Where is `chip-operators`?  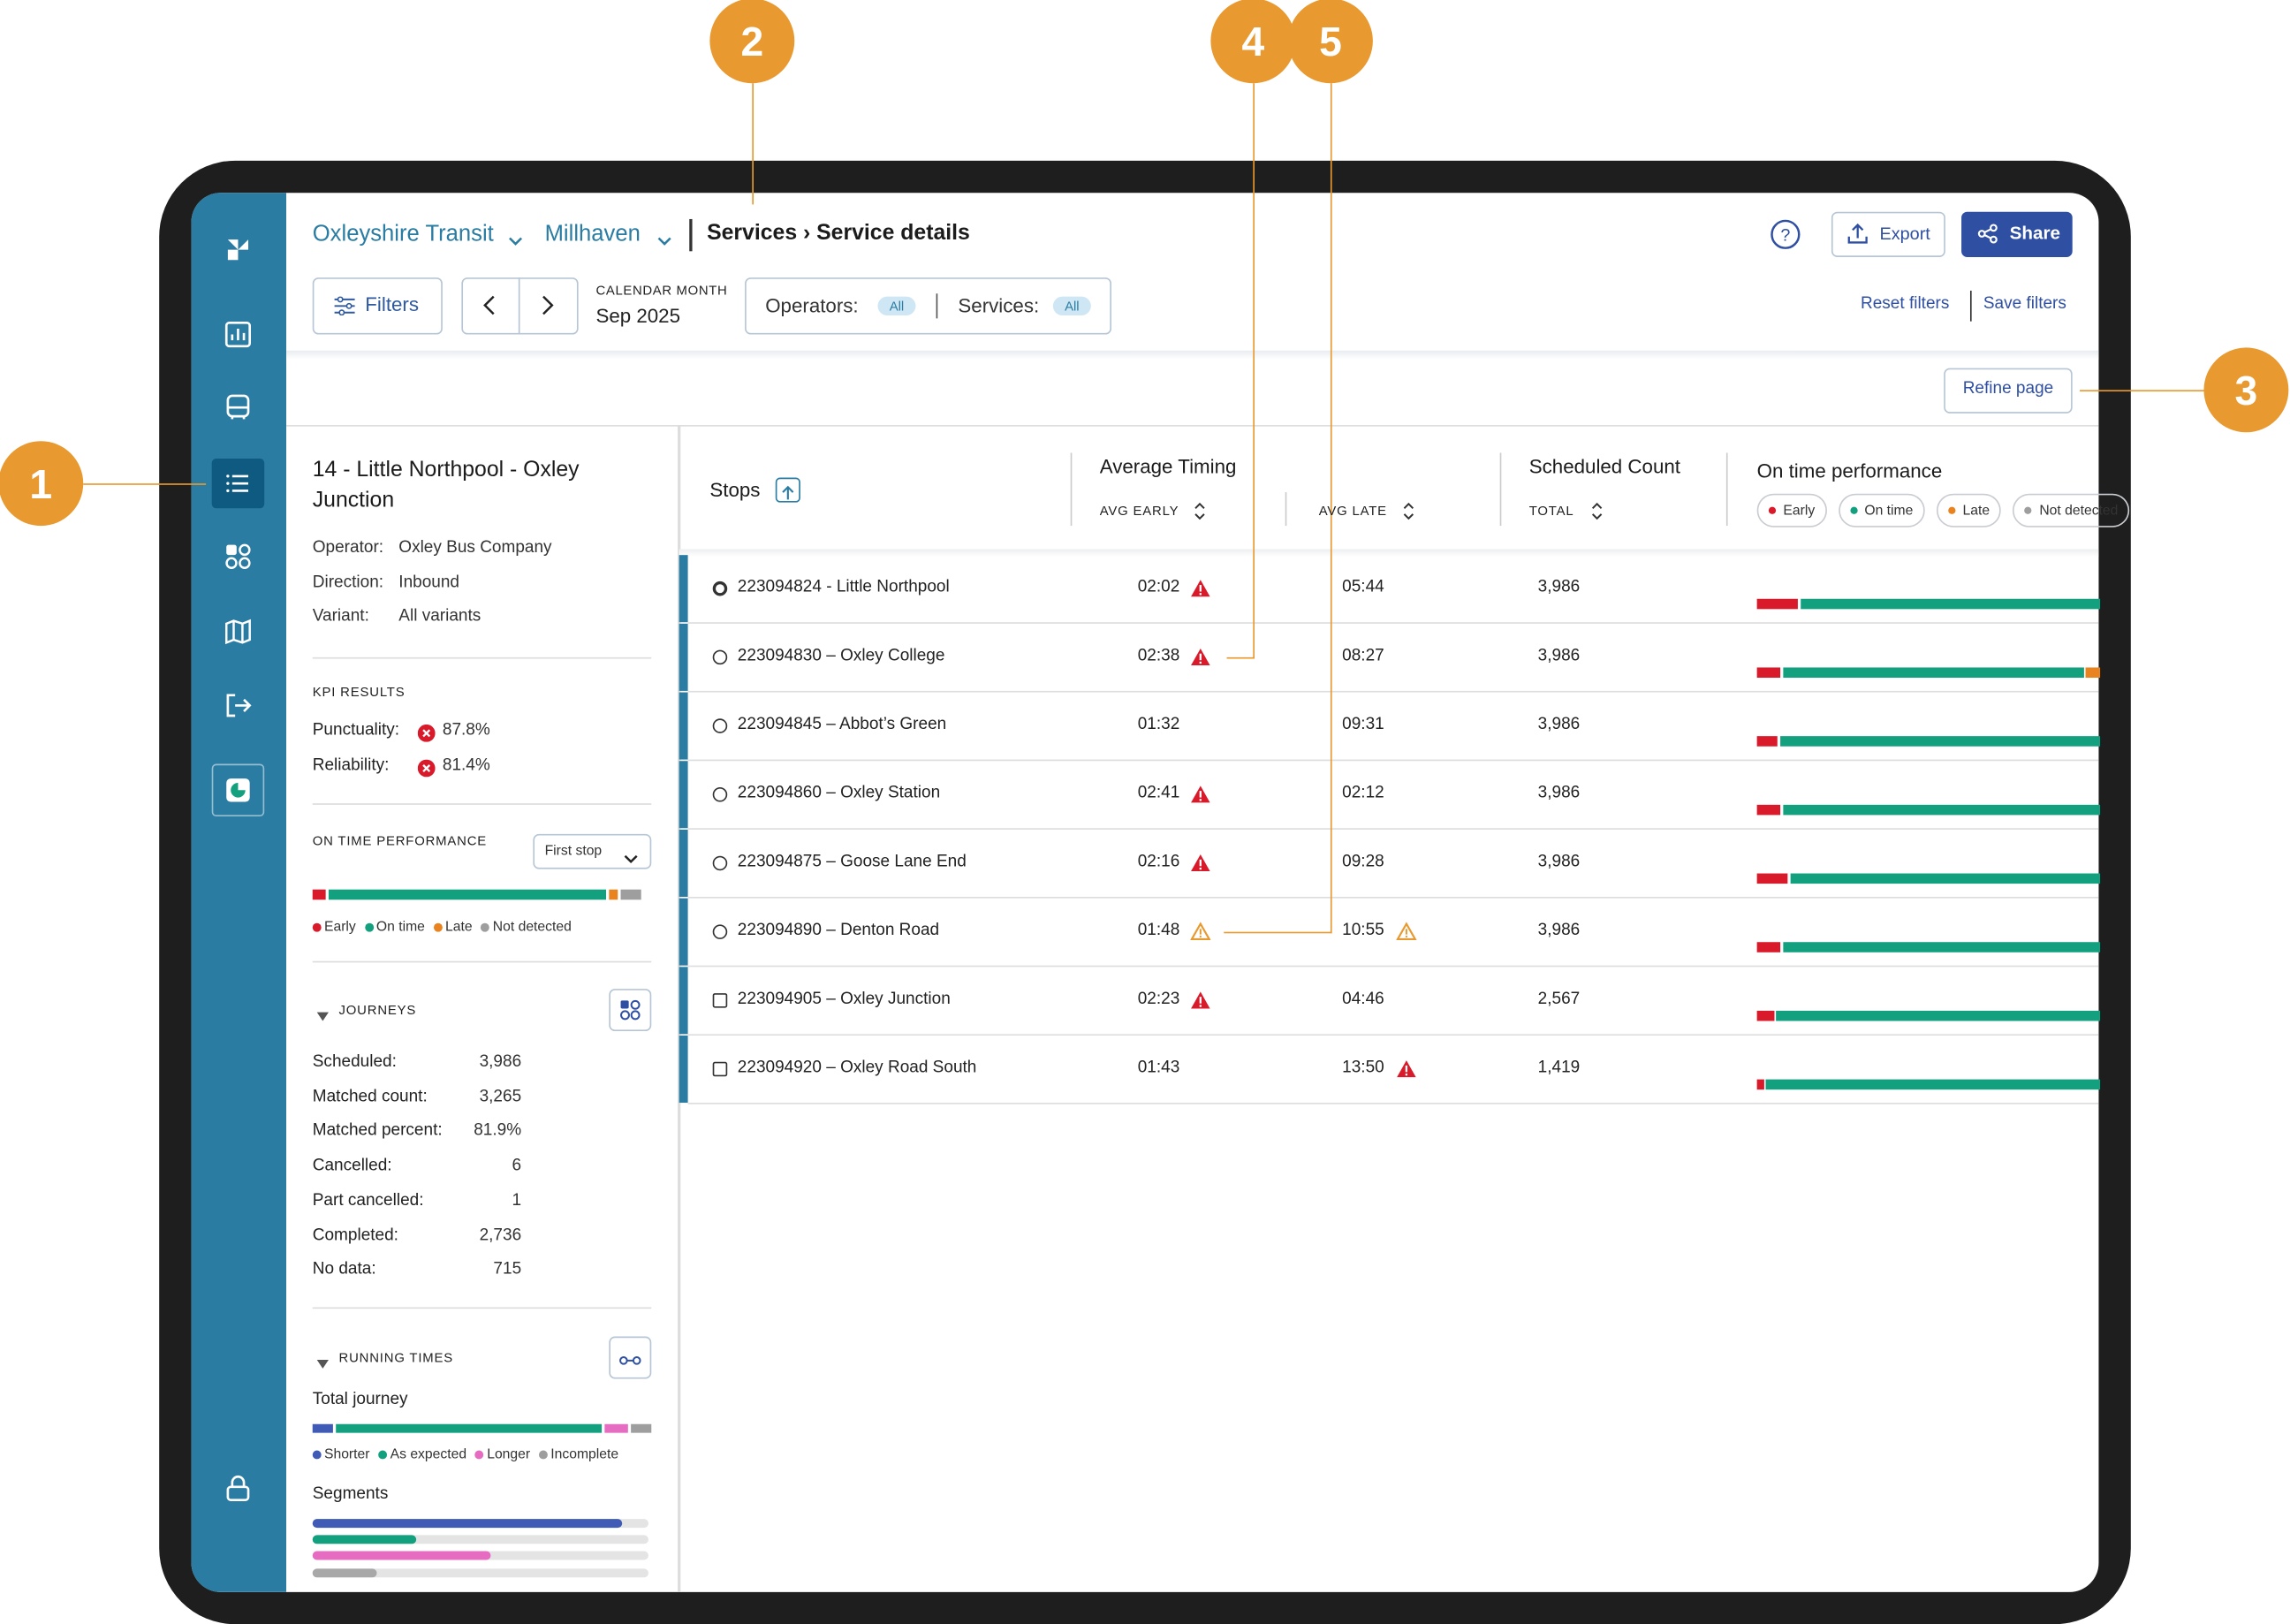 chip-operators is located at coordinates (896, 306).